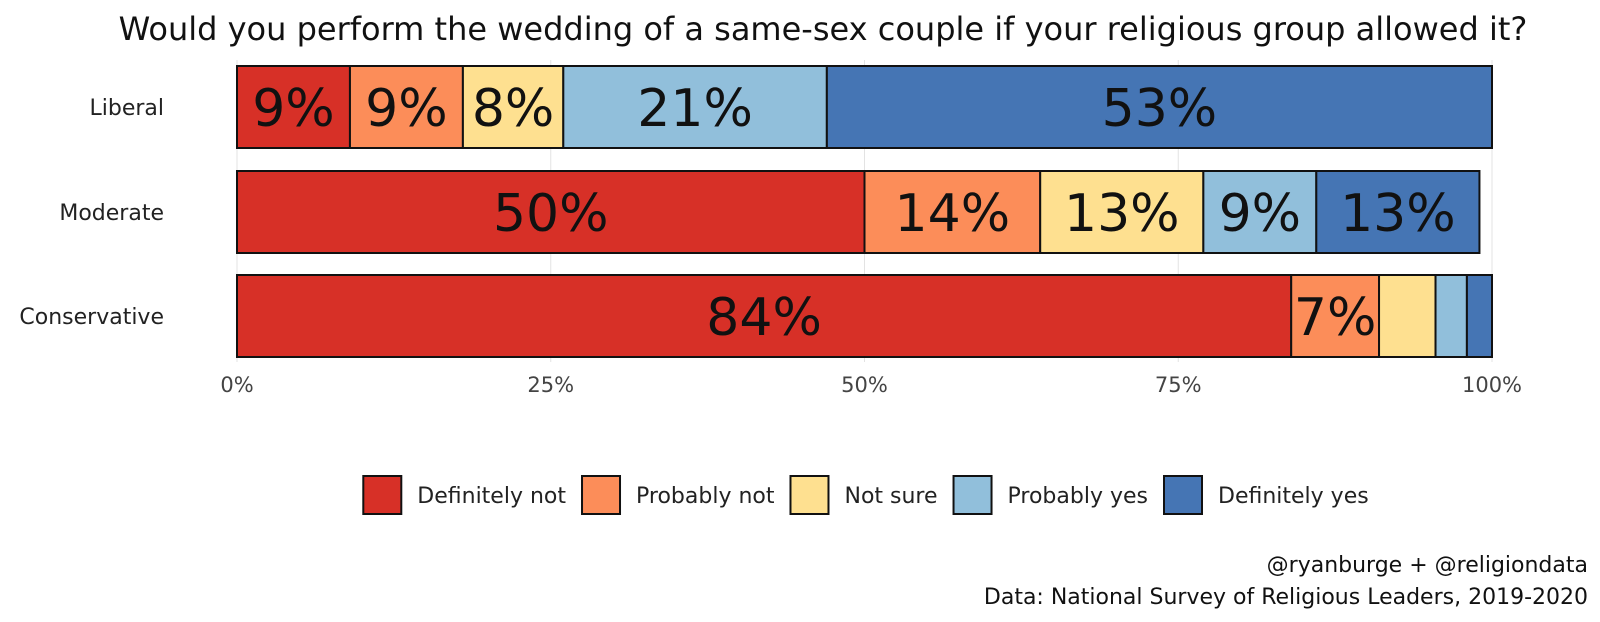 The image size is (1600, 622). What do you see at coordinates (1078, 496) in the screenshot?
I see `legend-label-probably-yes: Probably yes` at bounding box center [1078, 496].